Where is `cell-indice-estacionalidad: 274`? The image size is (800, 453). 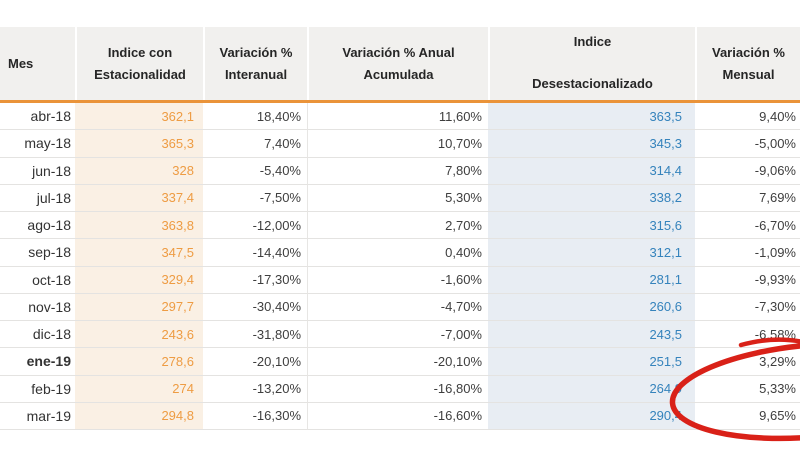 cell-indice-estacionalidad: 274 is located at coordinates (139, 389).